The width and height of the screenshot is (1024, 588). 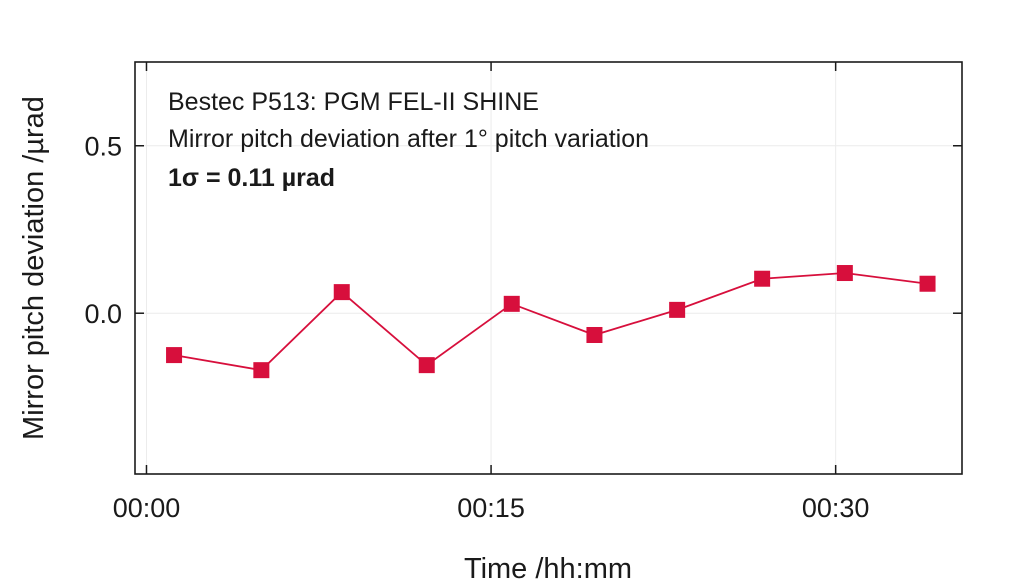 I want to click on series-layer, so click(x=551, y=322).